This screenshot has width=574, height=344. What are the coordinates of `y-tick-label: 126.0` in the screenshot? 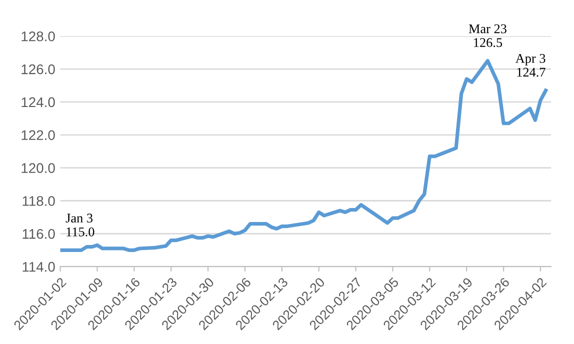 It's located at (38, 69).